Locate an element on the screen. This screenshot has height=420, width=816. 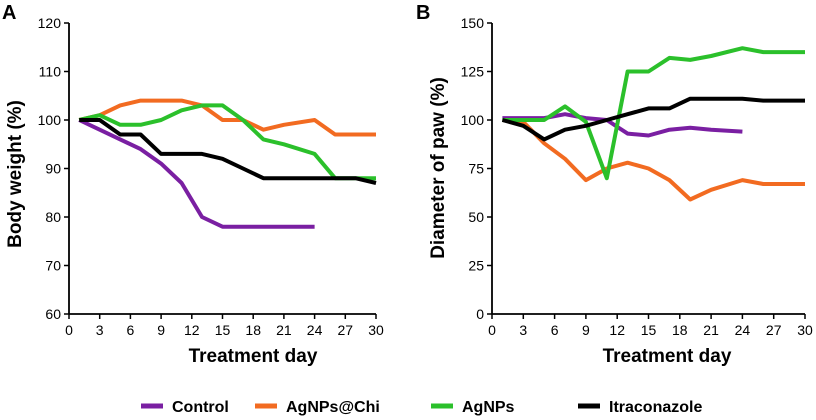
series-line-control is located at coordinates (196, 173).